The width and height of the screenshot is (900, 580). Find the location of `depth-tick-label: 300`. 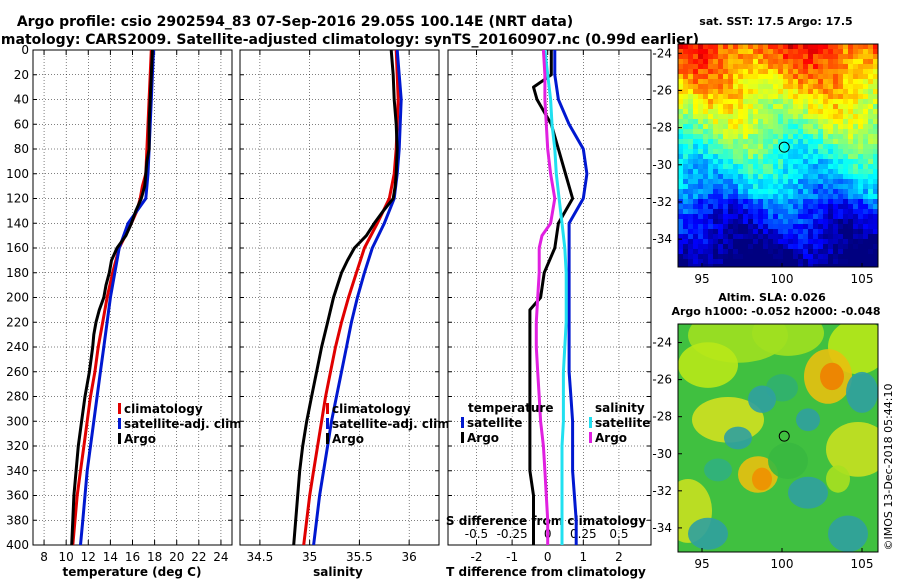

depth-tick-label: 300 is located at coordinates (17, 421).